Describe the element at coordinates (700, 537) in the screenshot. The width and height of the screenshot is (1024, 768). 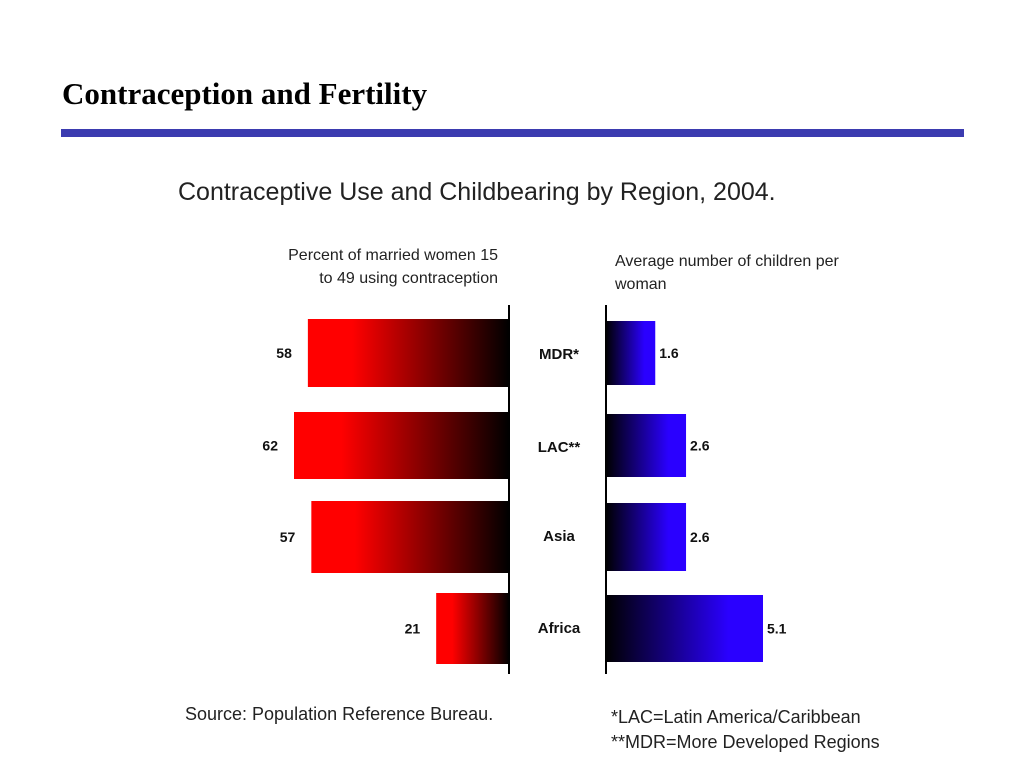
I see `right-value-label-3: 2.6` at that location.